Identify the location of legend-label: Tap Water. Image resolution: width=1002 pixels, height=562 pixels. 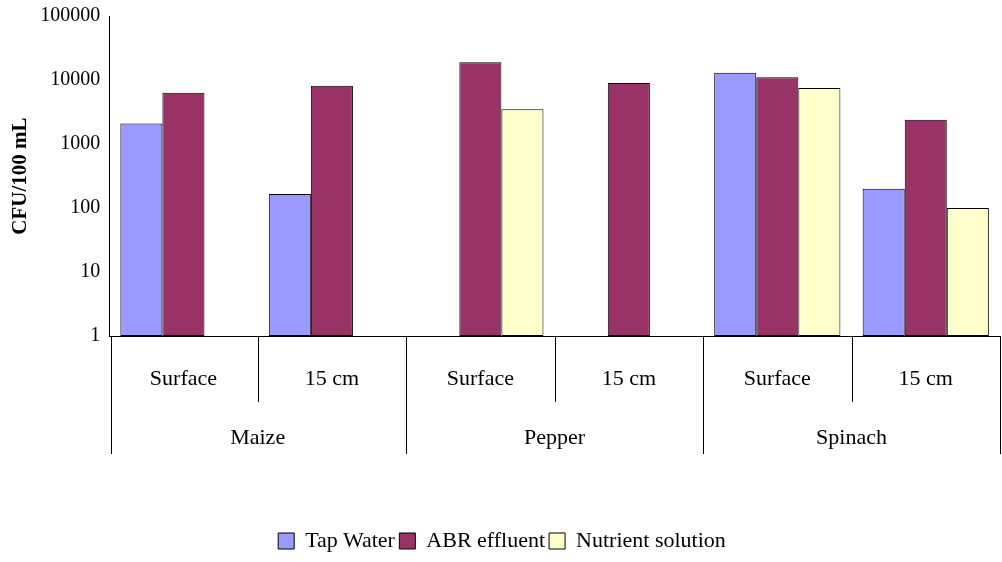
(350, 539).